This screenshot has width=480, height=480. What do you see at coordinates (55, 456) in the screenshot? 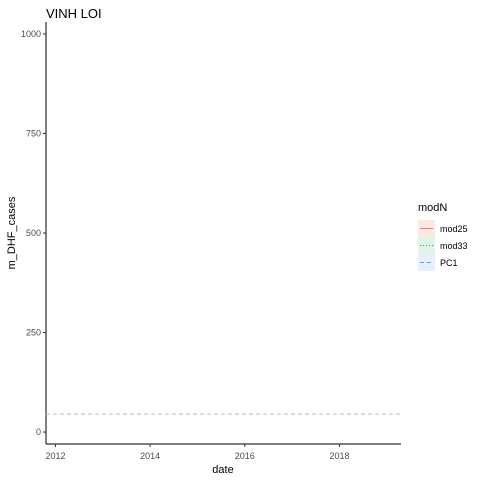
I see `x-tick-label: 2012` at bounding box center [55, 456].